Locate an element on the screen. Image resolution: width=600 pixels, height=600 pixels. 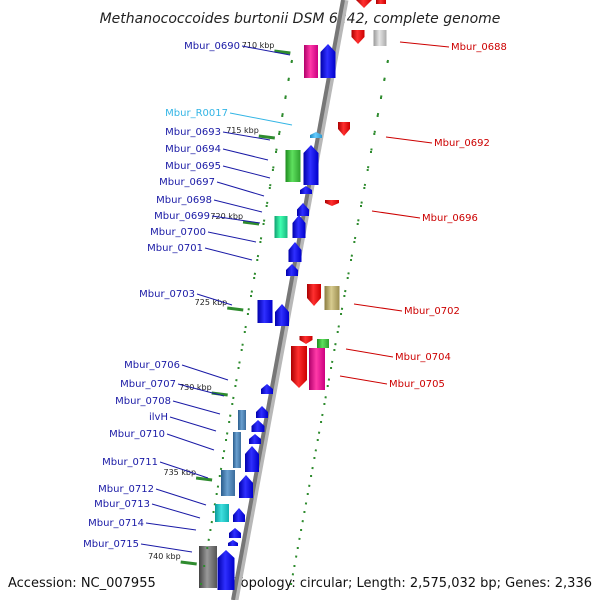
gene-label-left-6: Mbur_0698 is located at coordinates (184, 200).